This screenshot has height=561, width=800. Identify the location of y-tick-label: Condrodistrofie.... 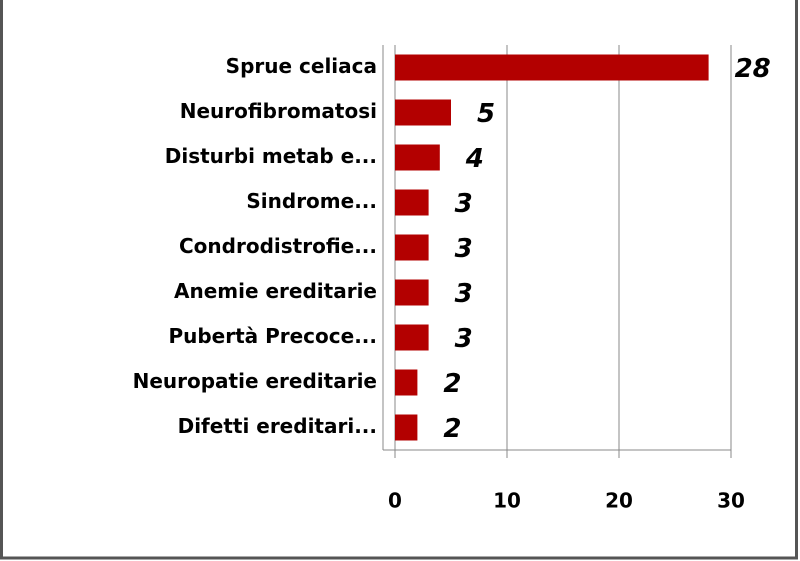
(278, 246).